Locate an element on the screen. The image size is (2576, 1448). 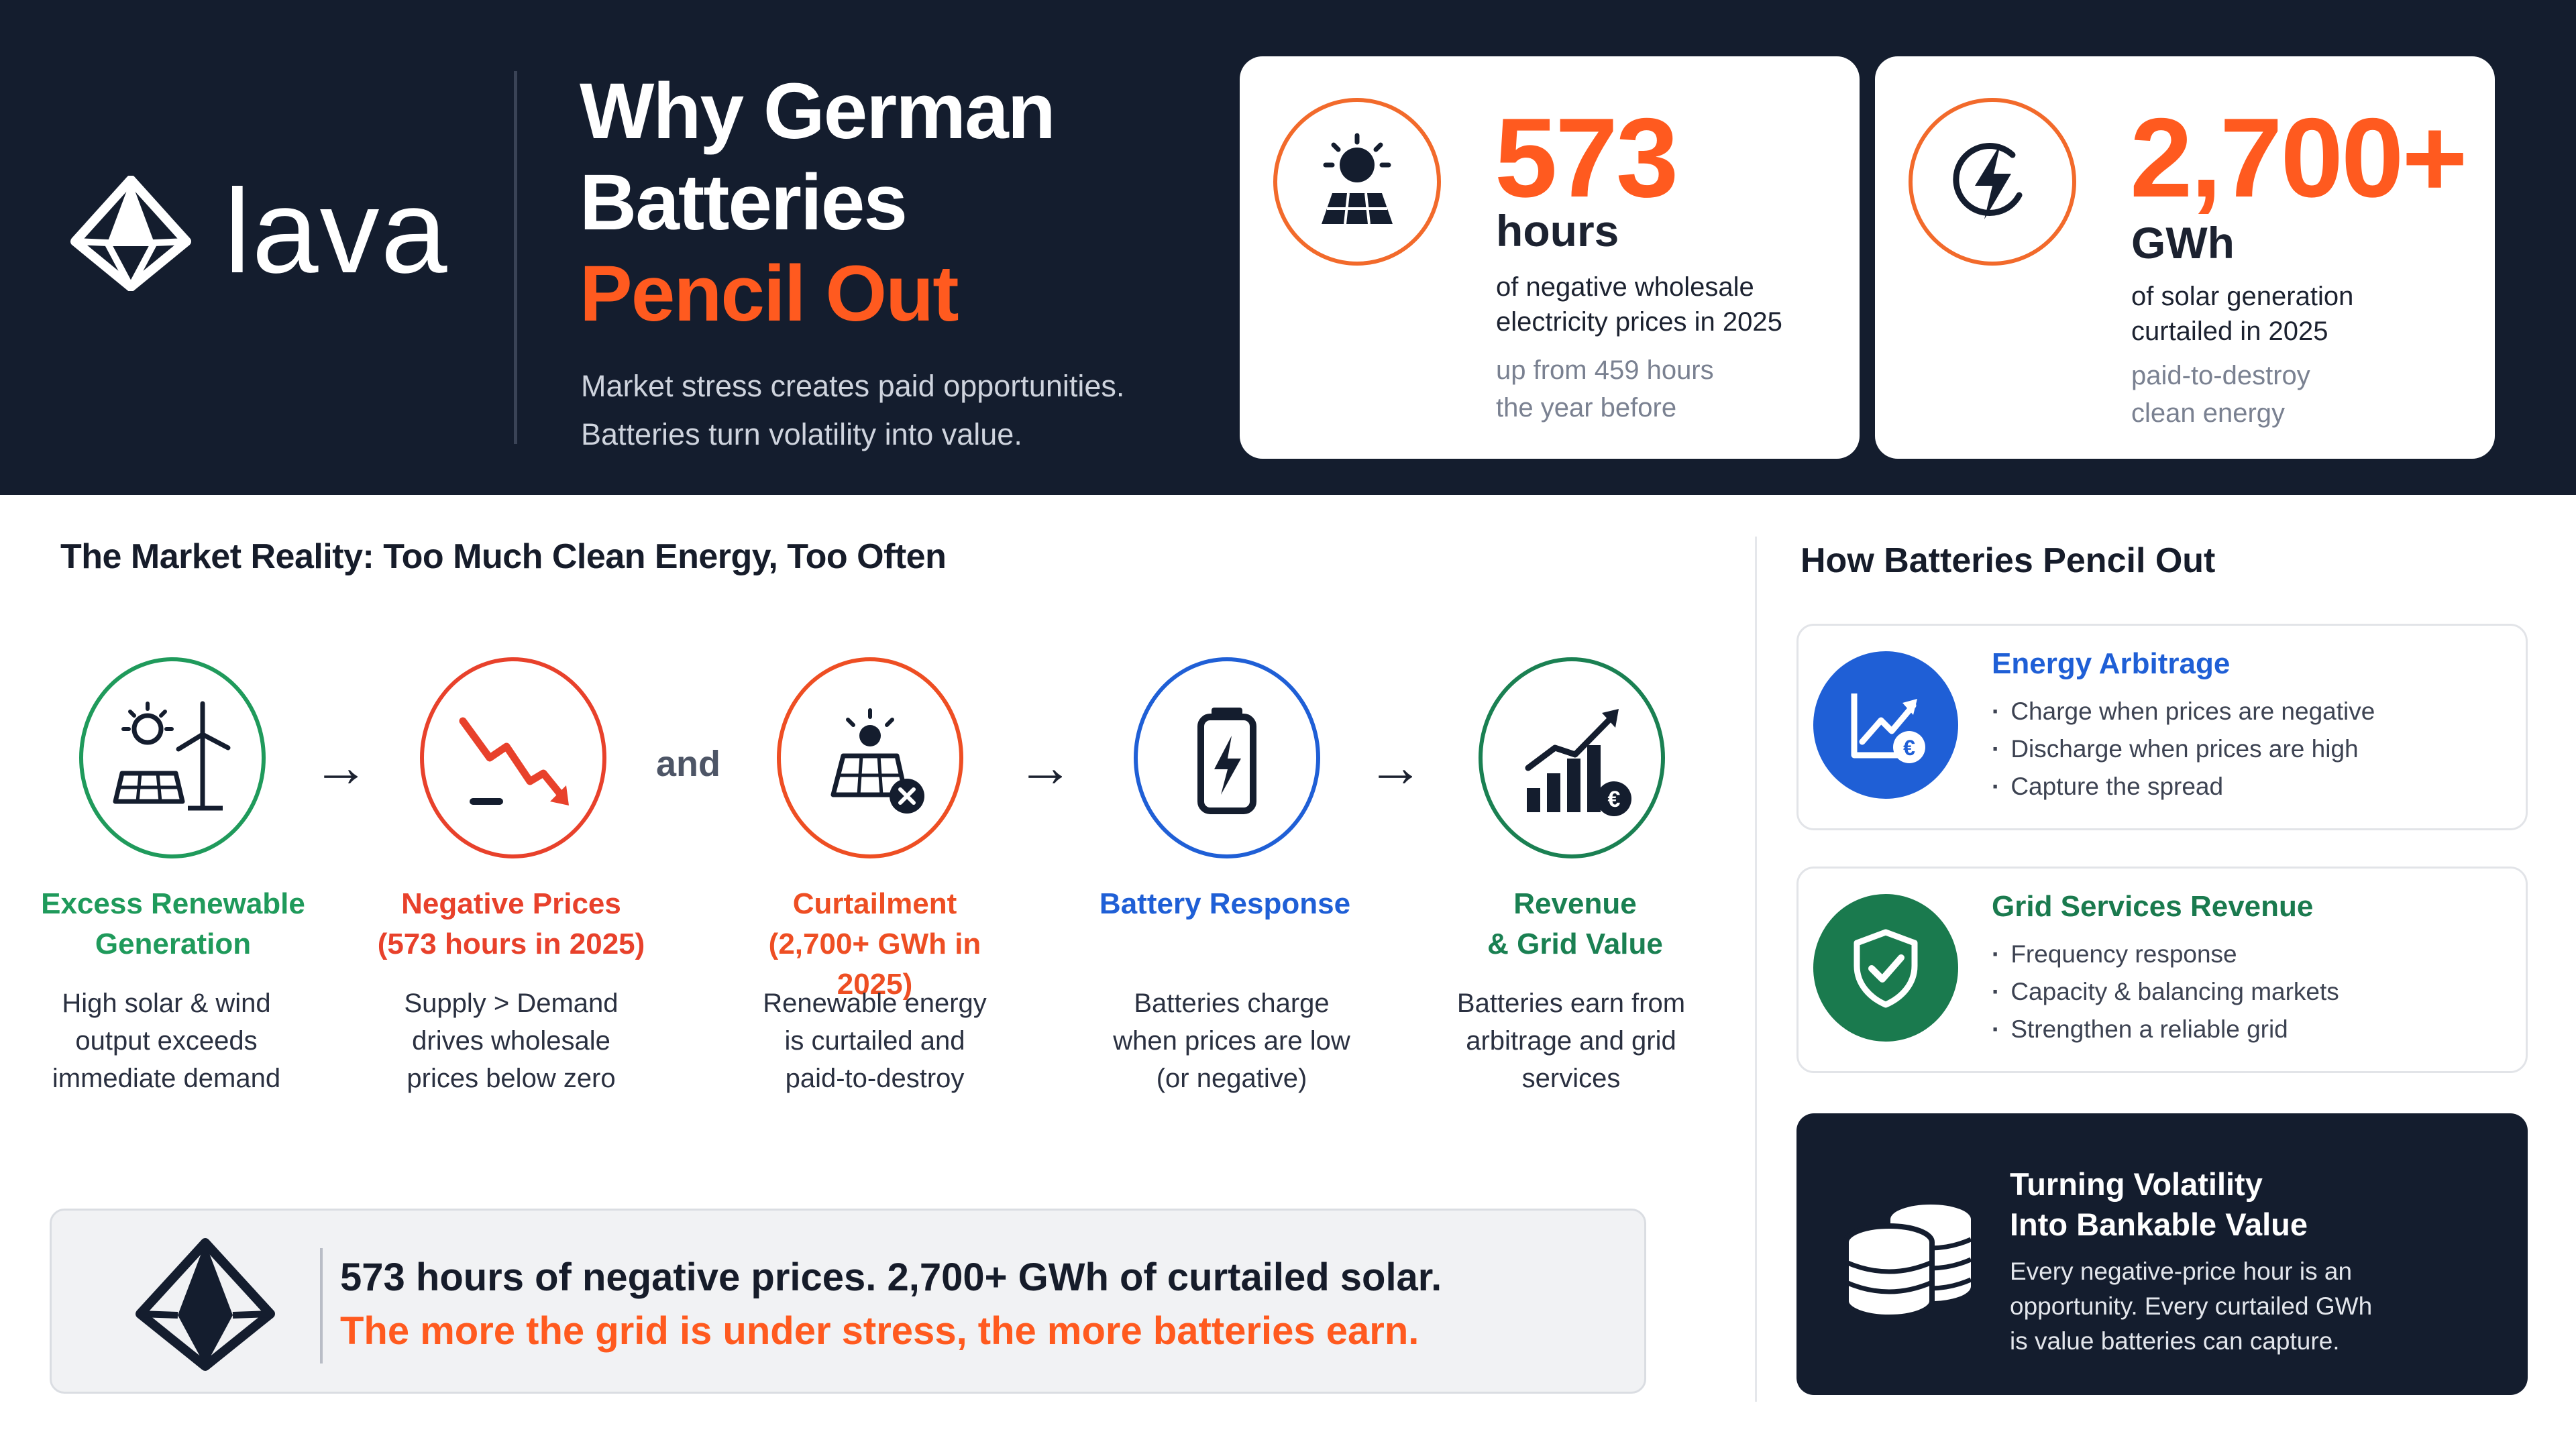
stat-note: paid-to-destroy clean energy is located at coordinates (2305, 395).